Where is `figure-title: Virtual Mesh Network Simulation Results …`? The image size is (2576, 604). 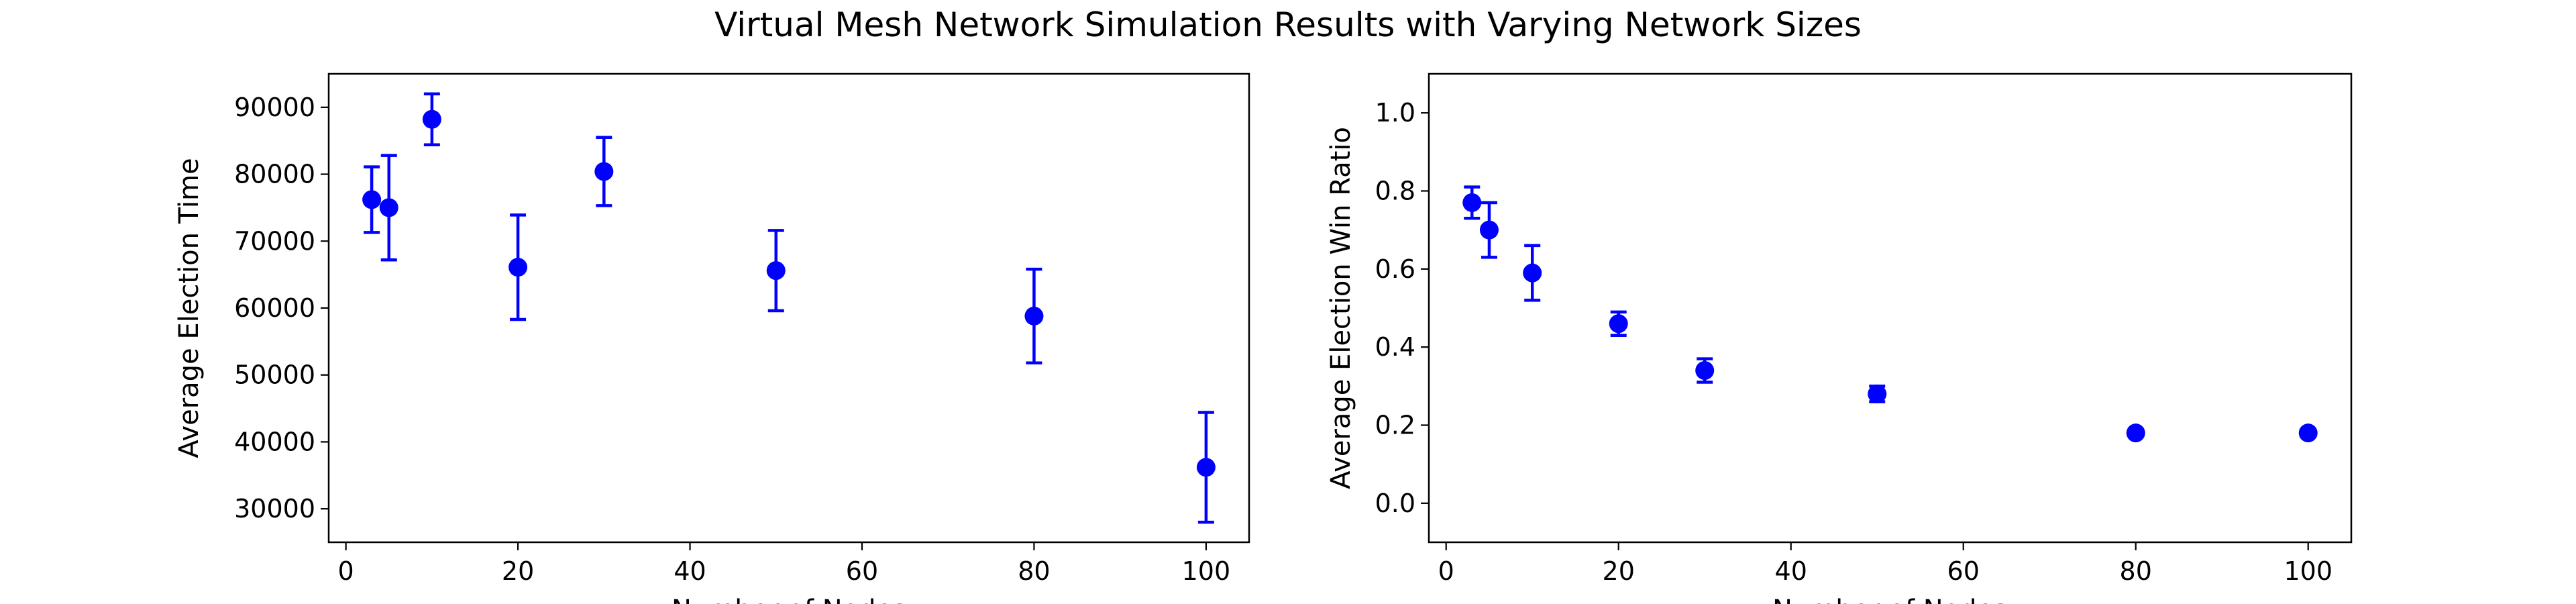
figure-title: Virtual Mesh Network Simulation Results … is located at coordinates (1288, 24).